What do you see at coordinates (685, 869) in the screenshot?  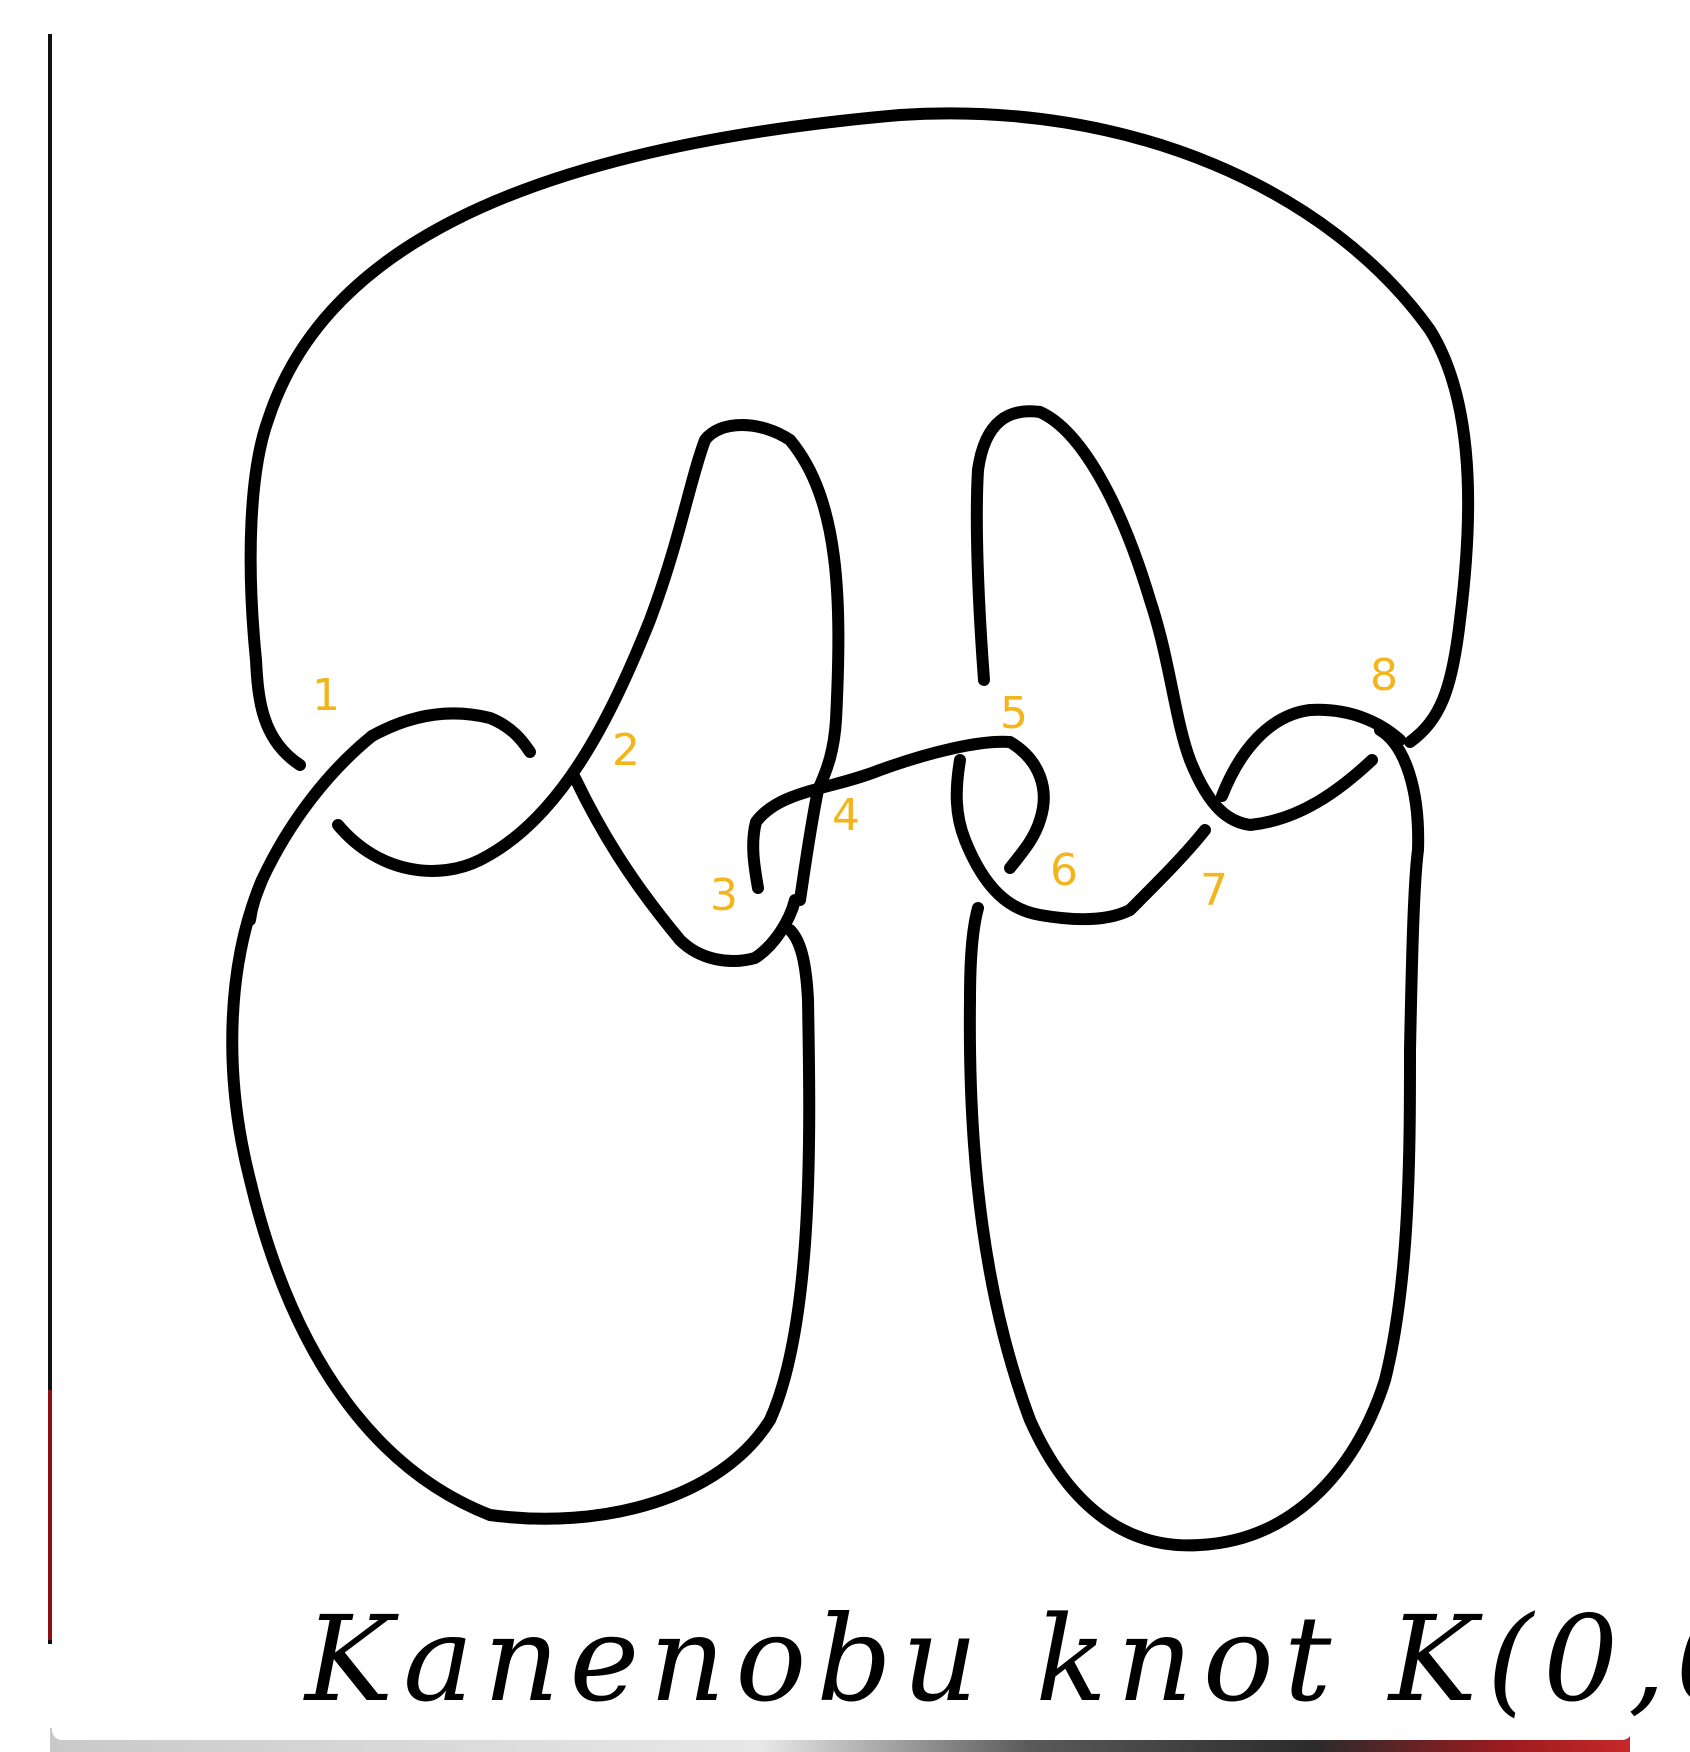 I see `strand-crossing-2-under` at bounding box center [685, 869].